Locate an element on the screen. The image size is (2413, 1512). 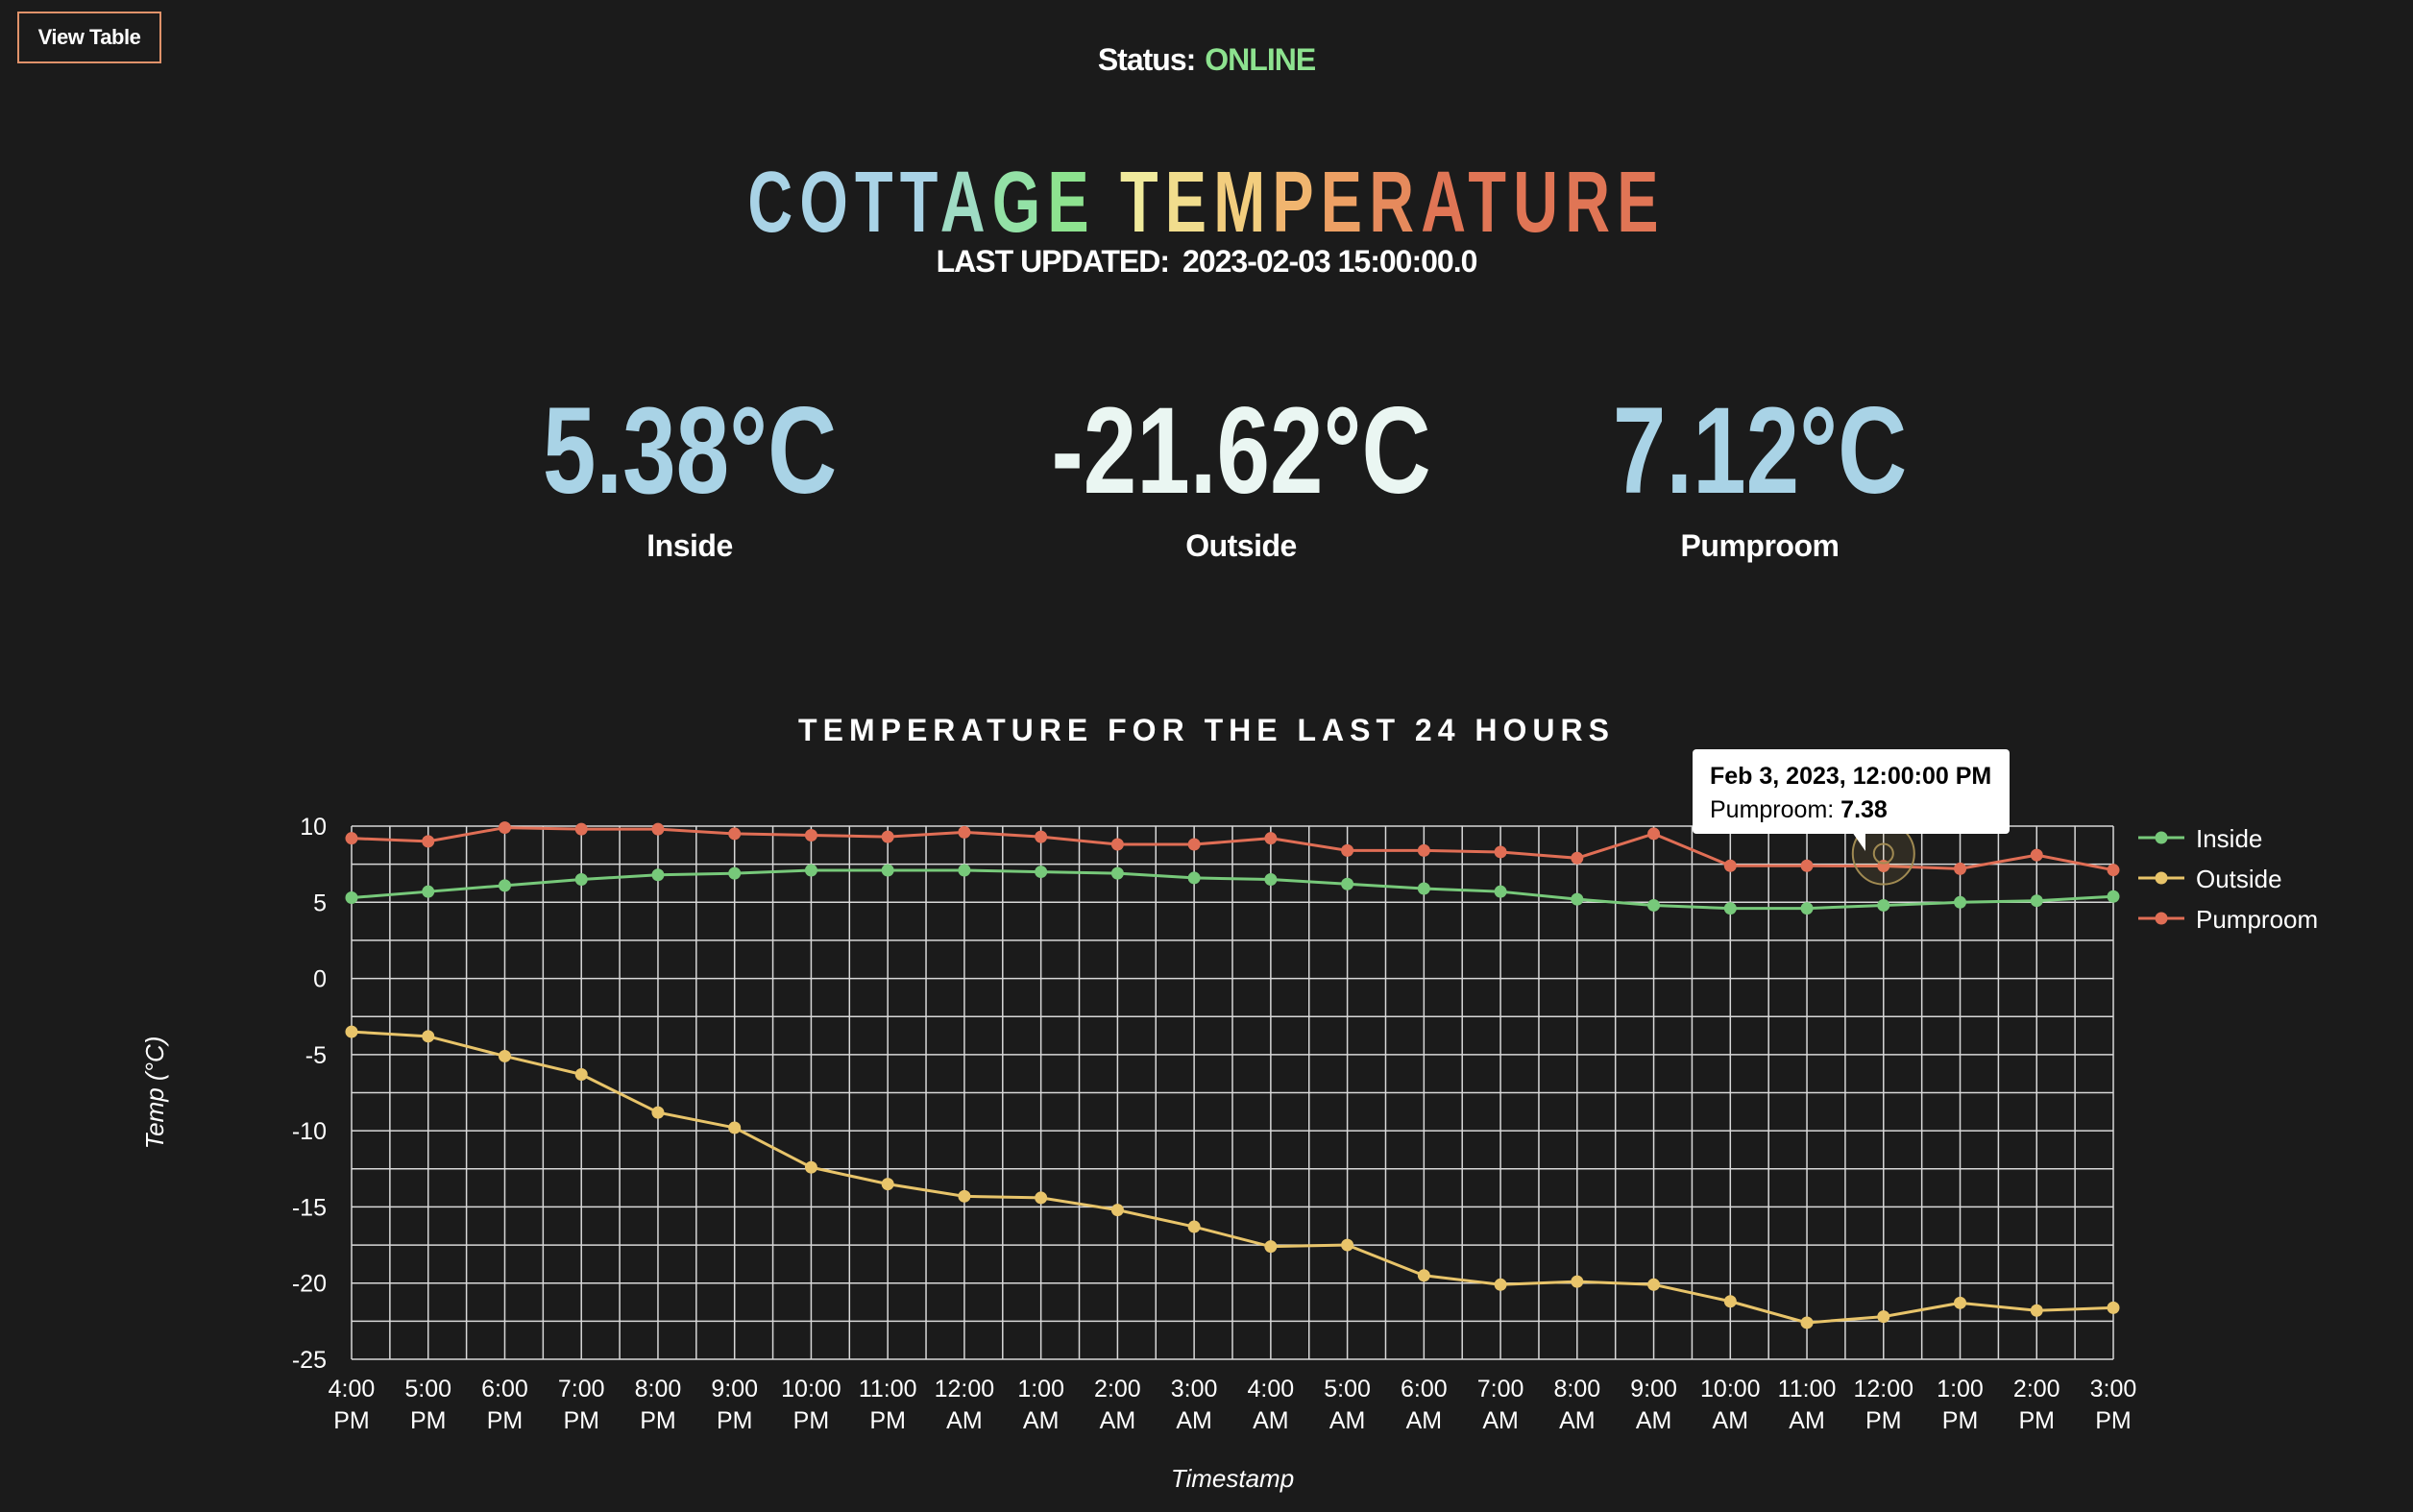
reading-inside-value: 5.38°C is located at coordinates (690, 451).